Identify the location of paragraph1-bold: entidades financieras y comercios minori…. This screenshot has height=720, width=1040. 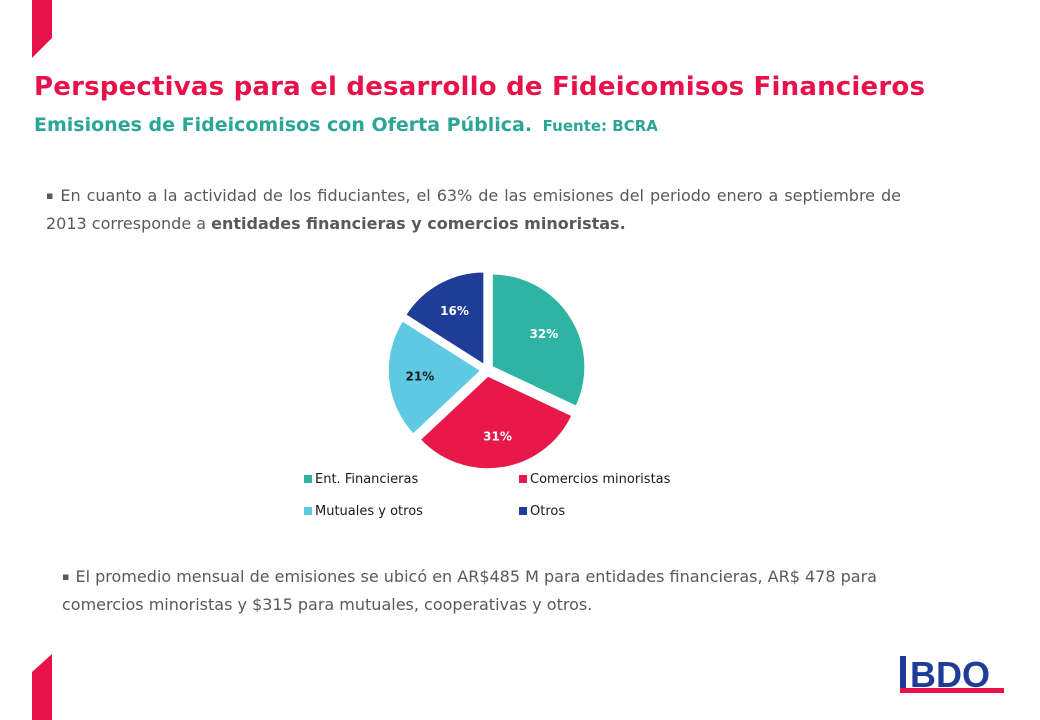
(418, 223).